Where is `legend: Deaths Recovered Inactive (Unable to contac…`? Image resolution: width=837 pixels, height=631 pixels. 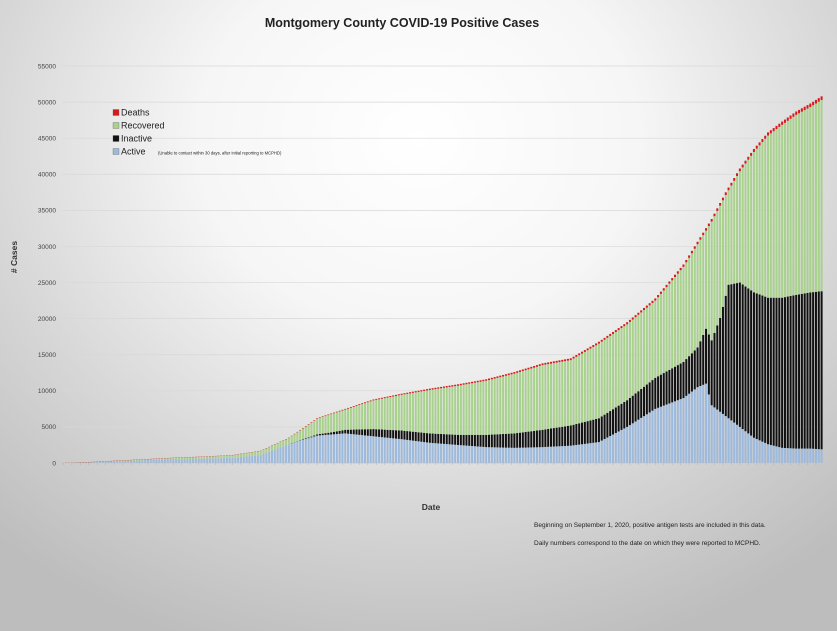 legend: Deaths Recovered Inactive (Unable to contac… is located at coordinates (197, 132).